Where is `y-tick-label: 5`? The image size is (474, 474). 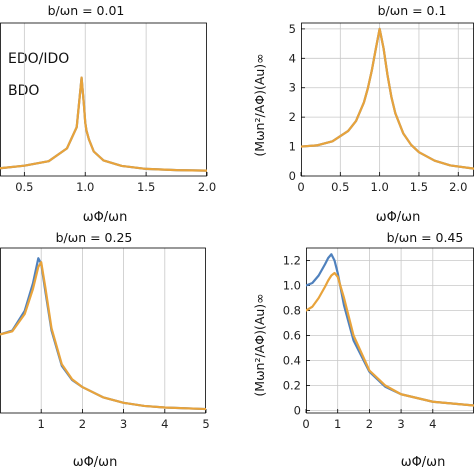 y-tick-label: 5 is located at coordinates (292, 29).